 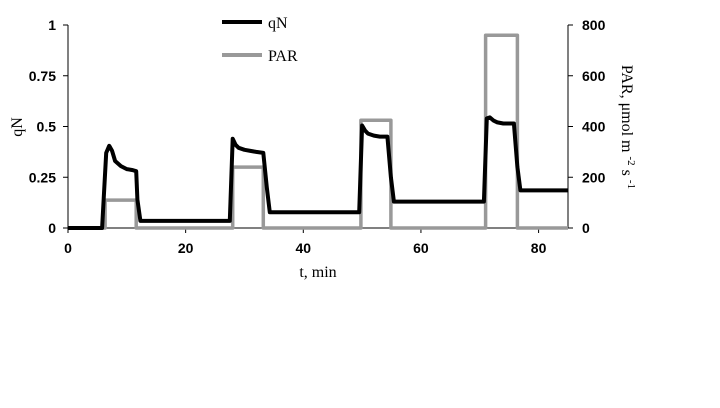 I want to click on y-right-ticks: 0 200 400 600 800, so click(x=587, y=126).